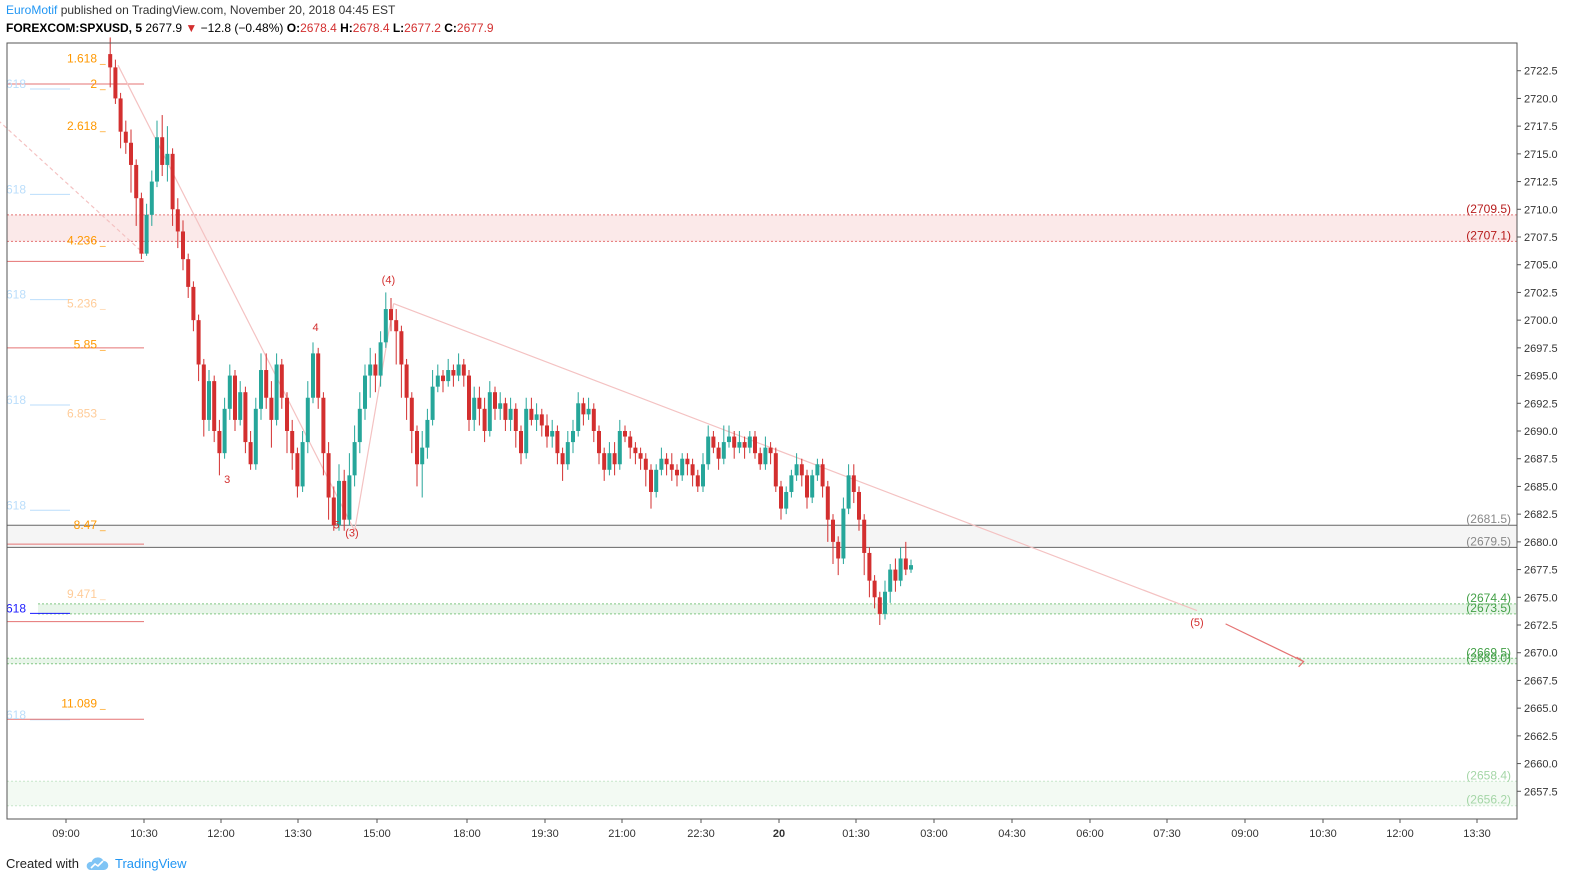 This screenshot has height=892, width=1588. What do you see at coordinates (144, 834) in the screenshot?
I see `x-axis-label: 10:30` at bounding box center [144, 834].